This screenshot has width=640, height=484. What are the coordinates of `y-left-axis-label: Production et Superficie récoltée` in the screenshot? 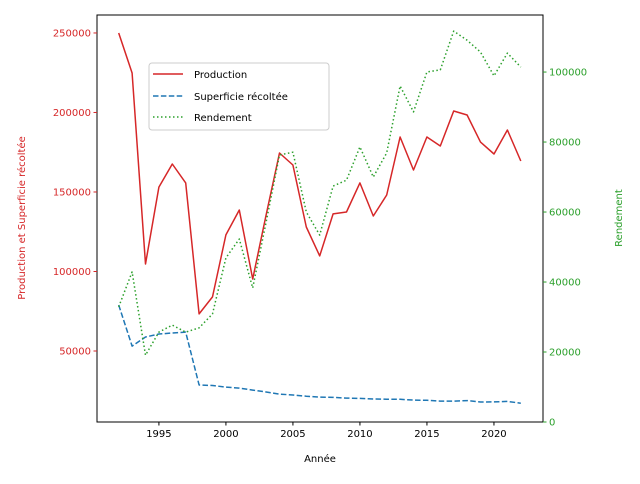 It's located at (22, 218).